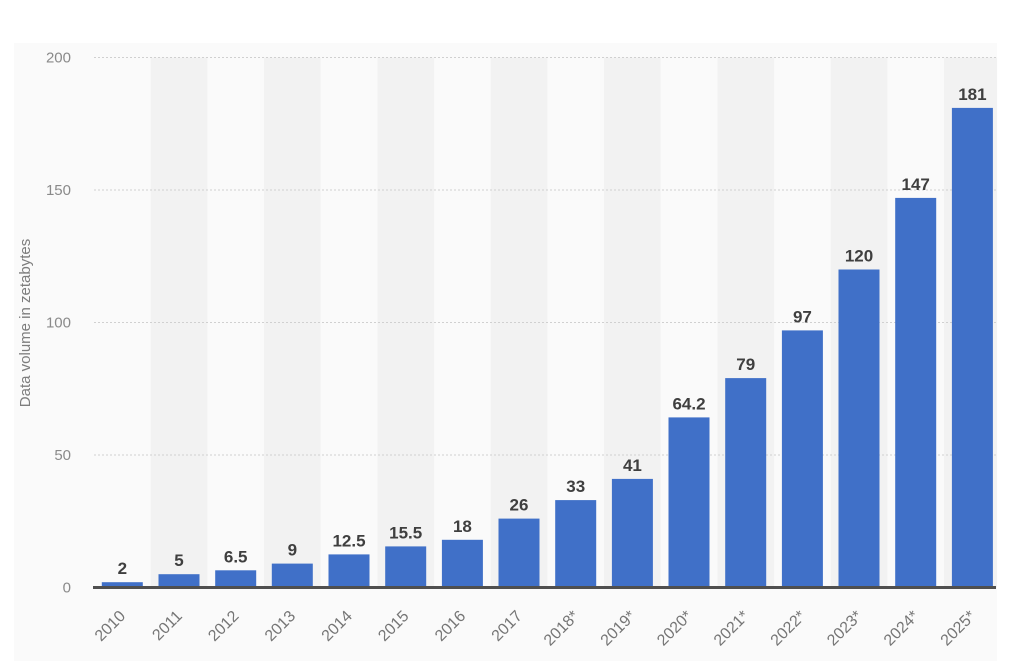 The width and height of the screenshot is (1024, 672). Describe the element at coordinates (519, 505) in the screenshot. I see `svg-text: 26` at that location.